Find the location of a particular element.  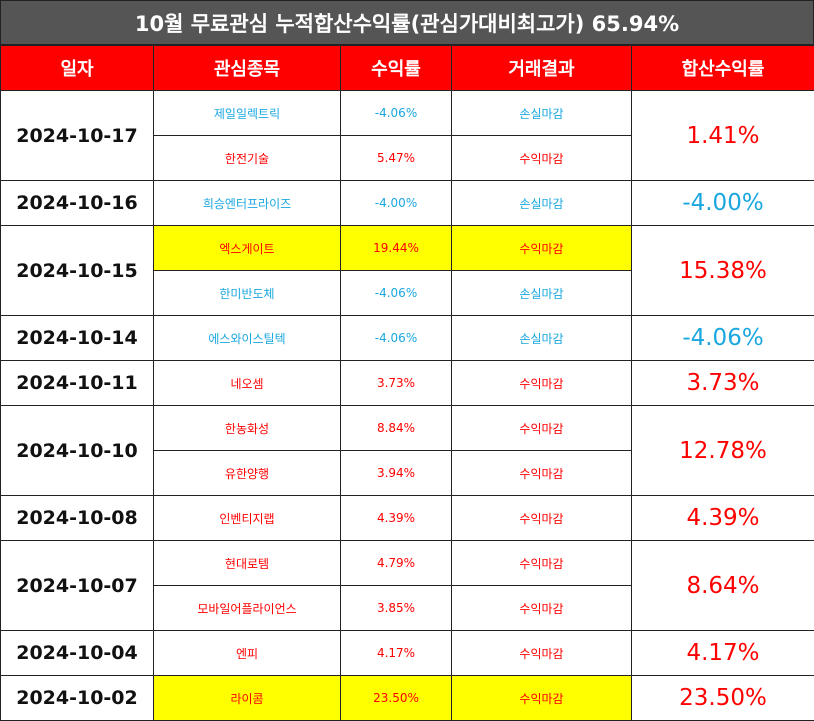

table-row: 2024-10-02 라이콤 23.50% 수익마감 23.50% is located at coordinates (407, 698).